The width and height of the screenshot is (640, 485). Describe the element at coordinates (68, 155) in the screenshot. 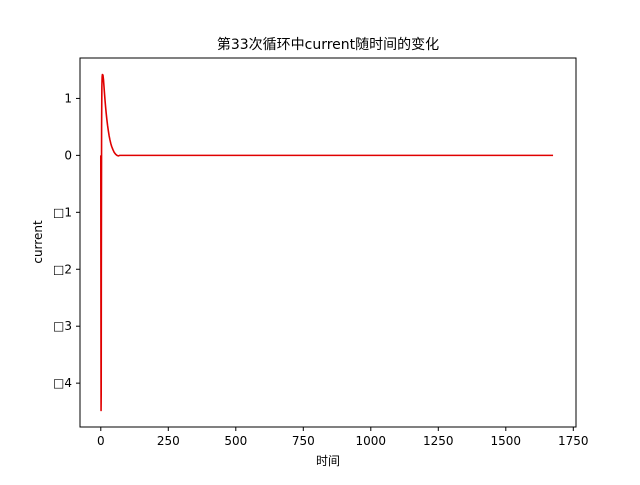

I see `y-tick-label: 0` at that location.